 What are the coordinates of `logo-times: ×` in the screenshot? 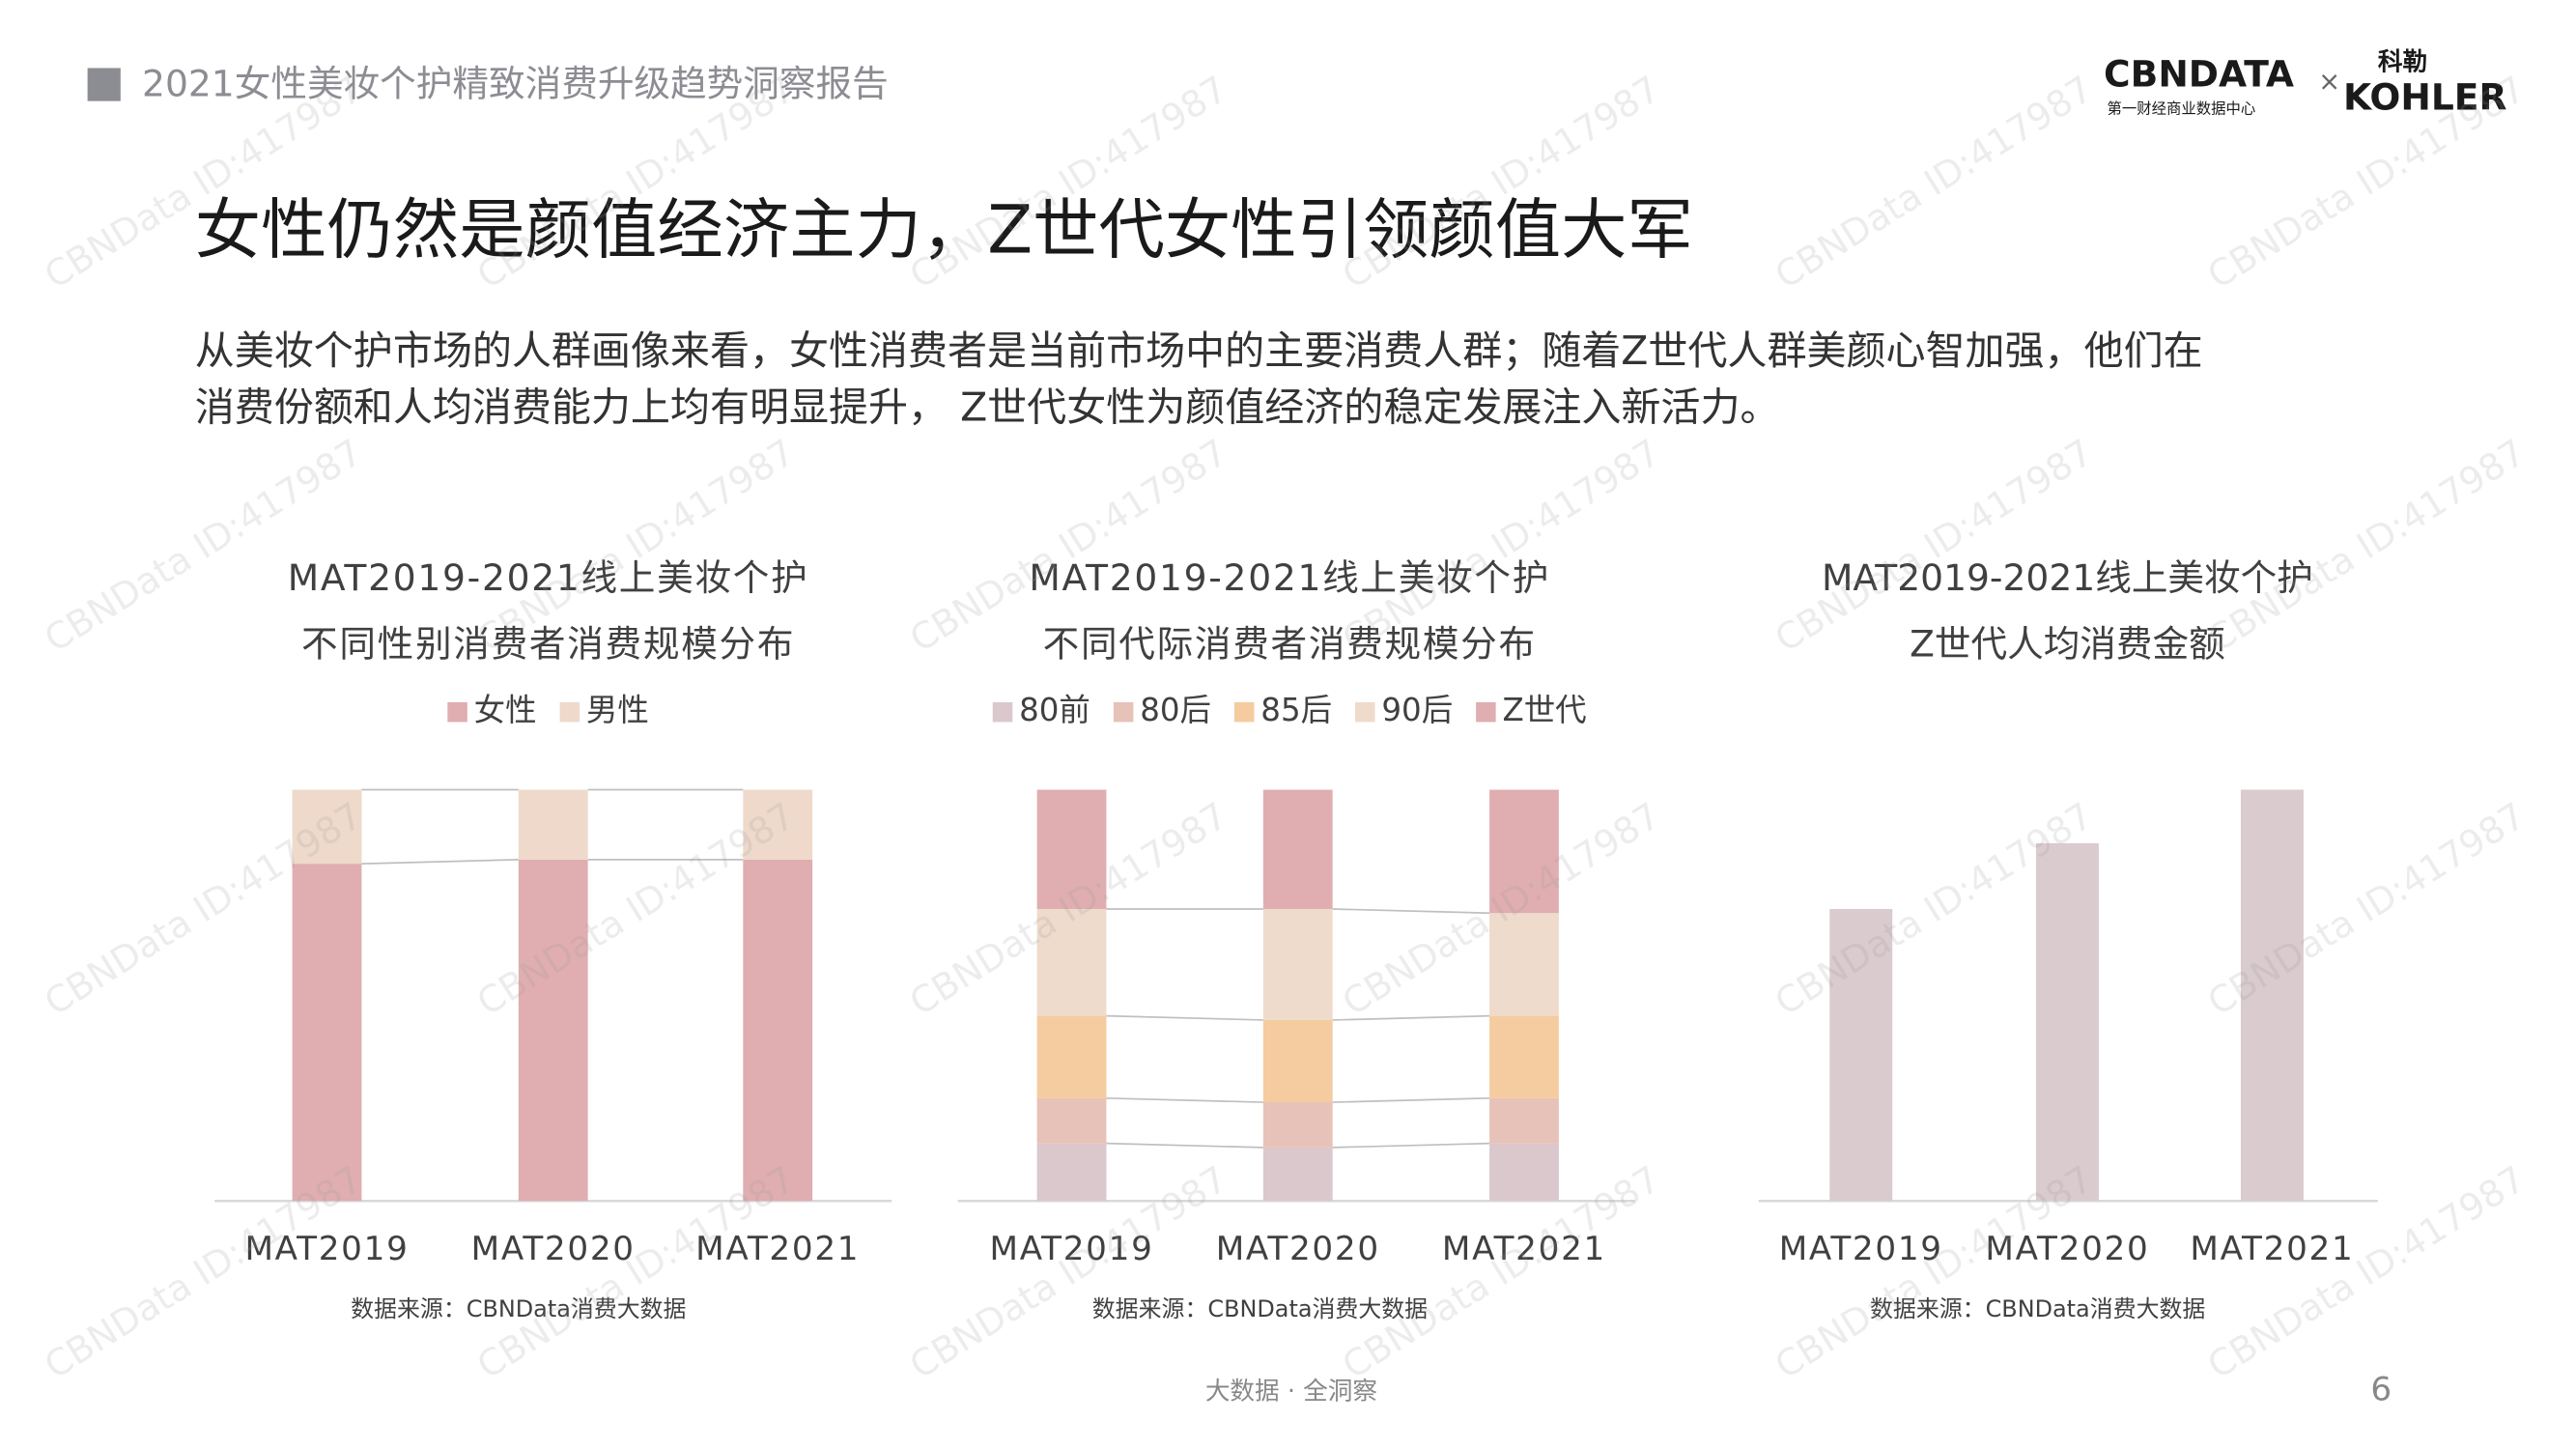 It's located at (2329, 82).